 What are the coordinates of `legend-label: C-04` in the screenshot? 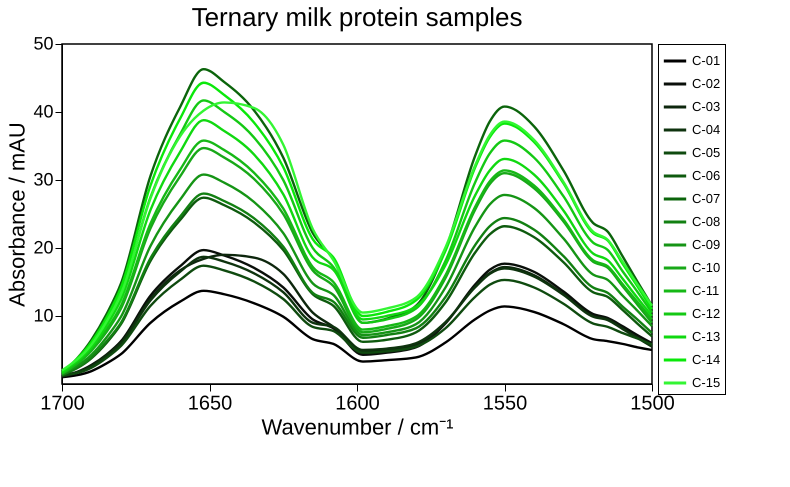 It's located at (706, 129).